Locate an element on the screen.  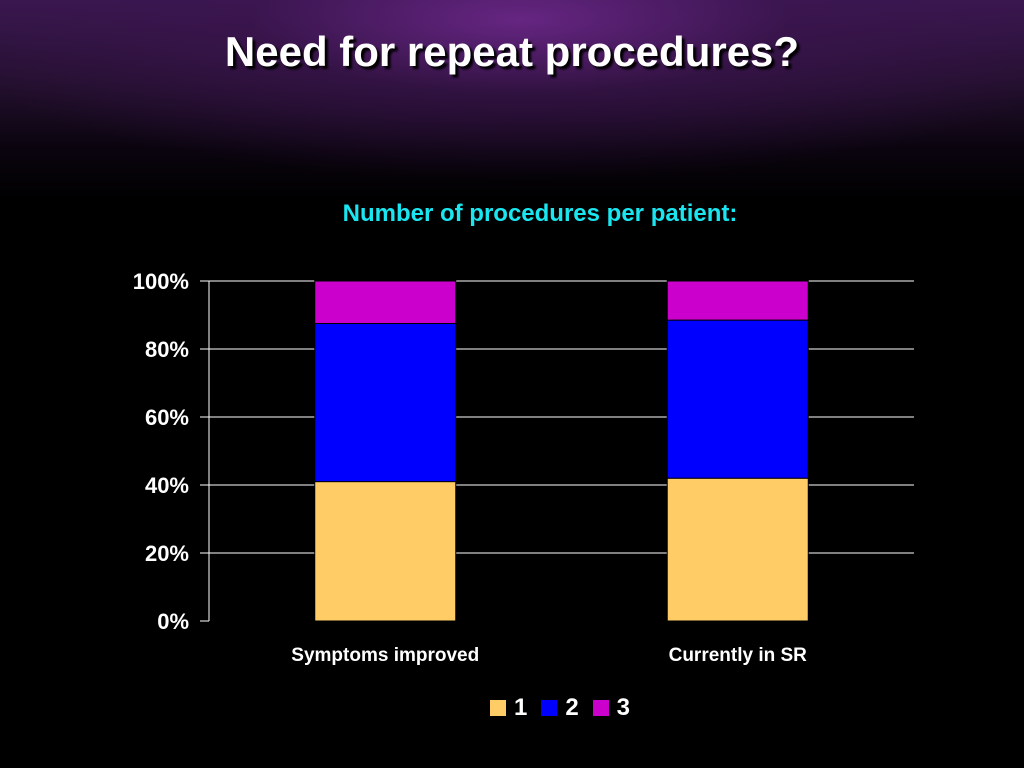
category-labels: Symptoms improved Currently in SR is located at coordinates (549, 655).